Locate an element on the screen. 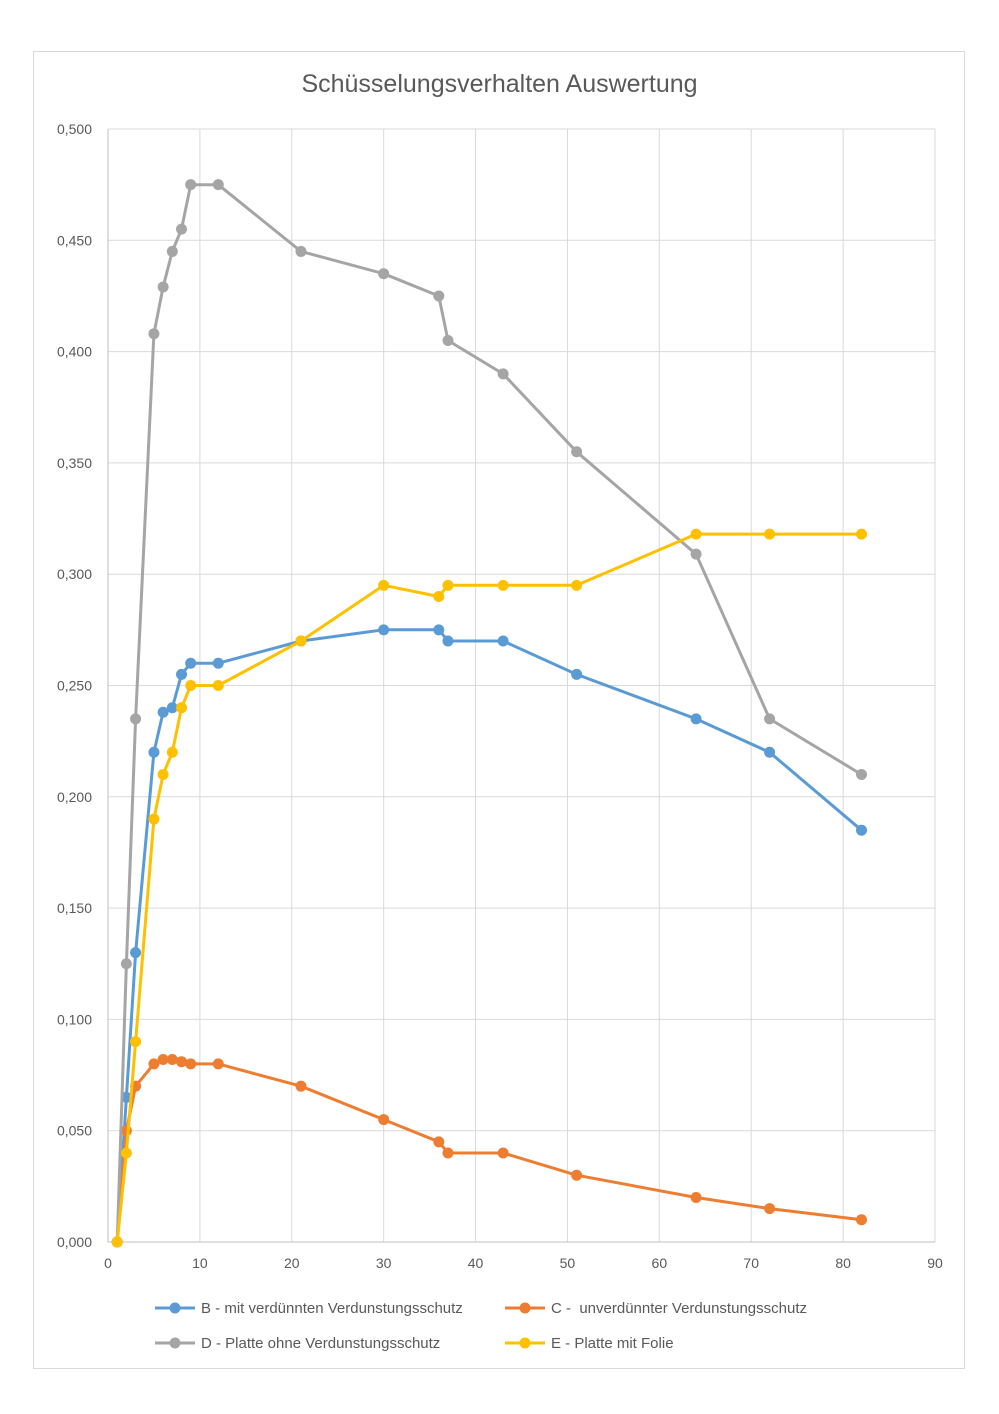 This screenshot has width=999, height=1414. y-tick-label: 0,400 is located at coordinates (74, 352).